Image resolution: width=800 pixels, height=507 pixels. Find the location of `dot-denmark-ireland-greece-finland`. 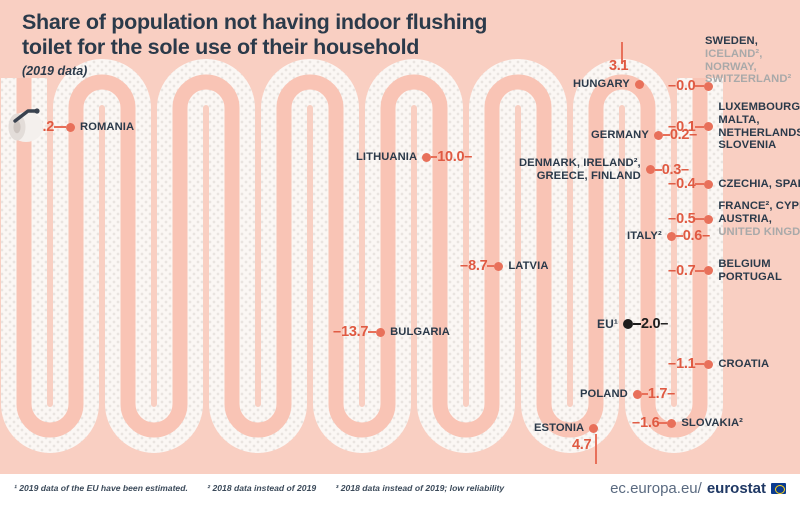

dot-denmark-ireland-greece-finland is located at coordinates (650, 170).